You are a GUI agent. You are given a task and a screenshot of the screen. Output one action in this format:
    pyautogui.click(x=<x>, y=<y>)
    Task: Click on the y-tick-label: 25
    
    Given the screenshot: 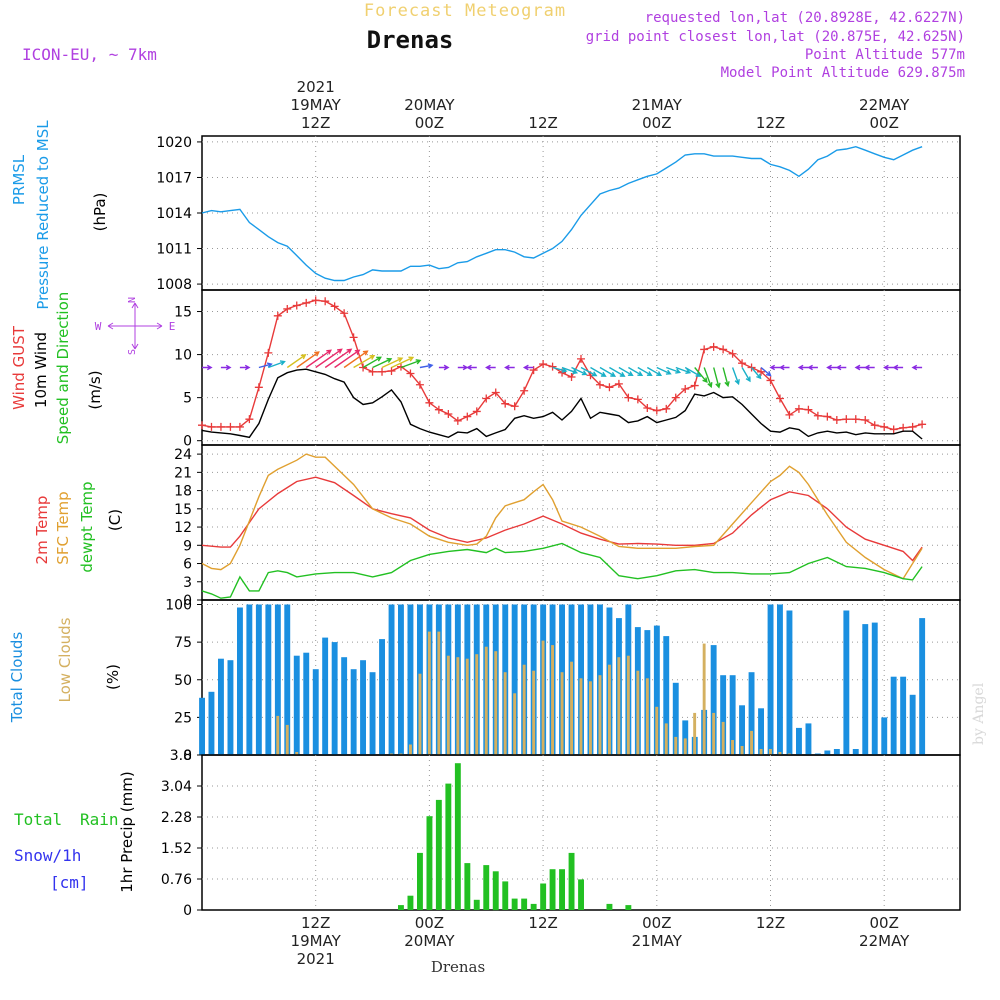 What is the action you would take?
    pyautogui.click(x=183, y=718)
    